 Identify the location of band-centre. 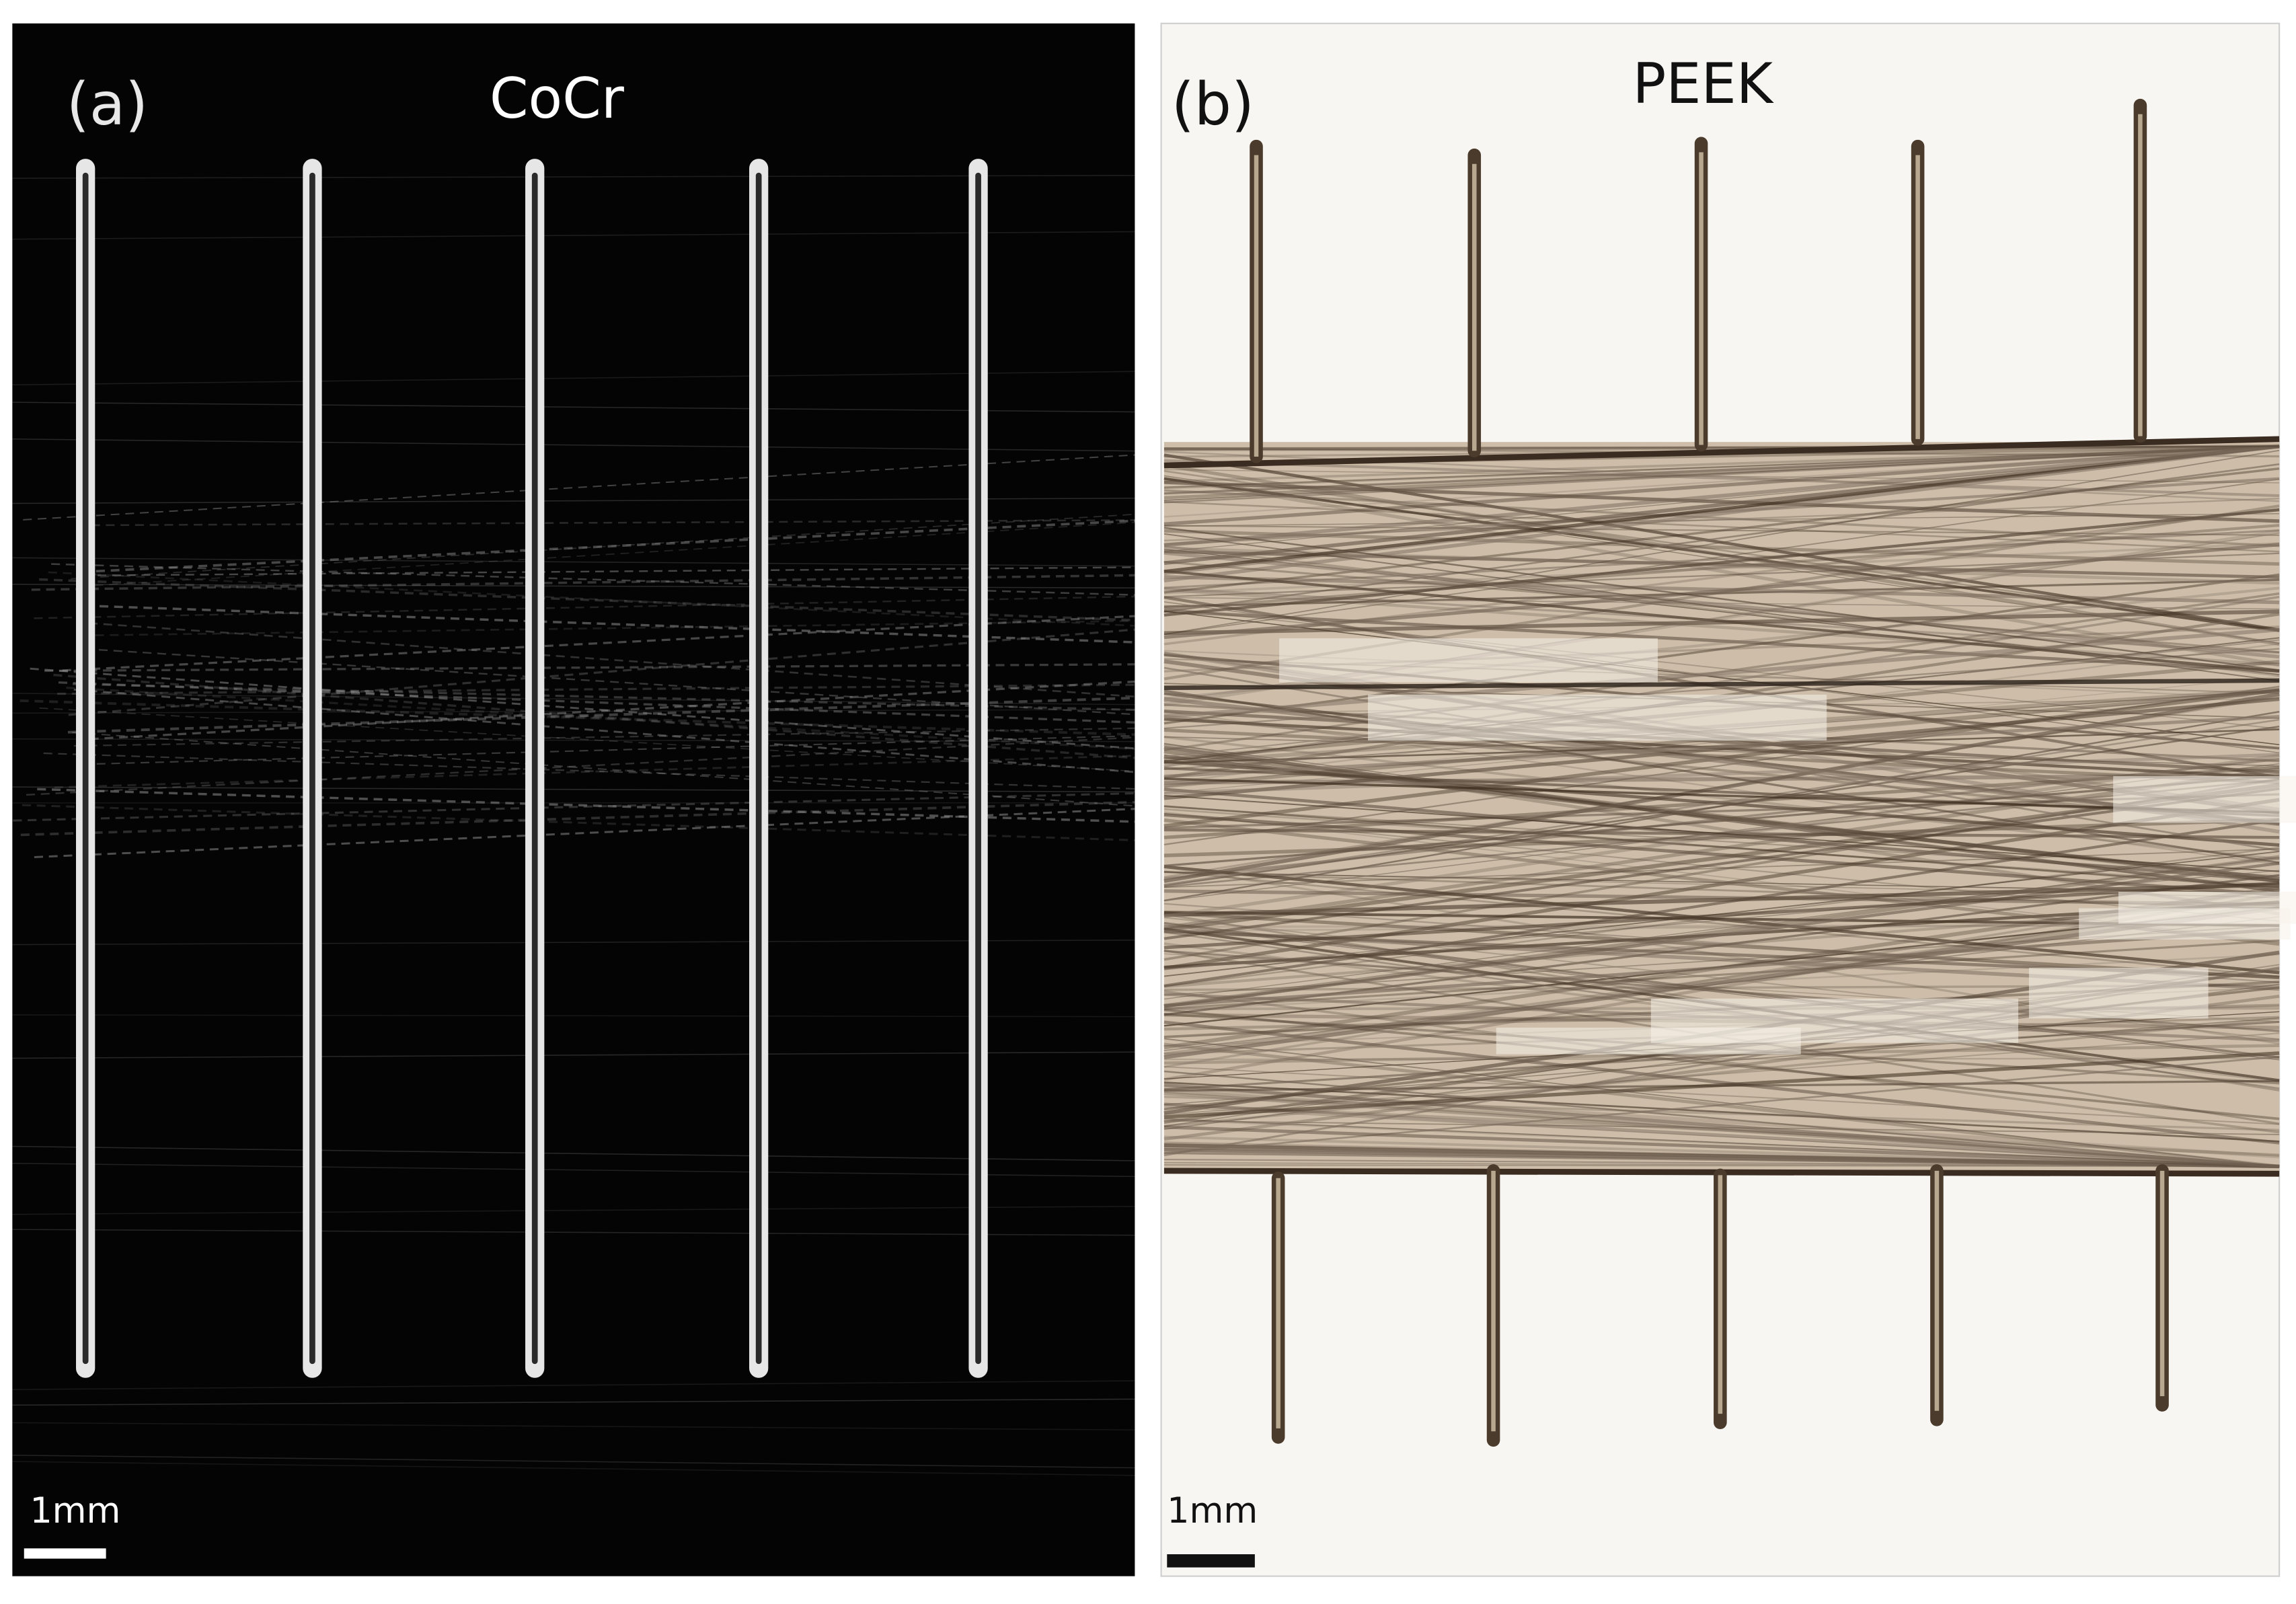
(1722, 684).